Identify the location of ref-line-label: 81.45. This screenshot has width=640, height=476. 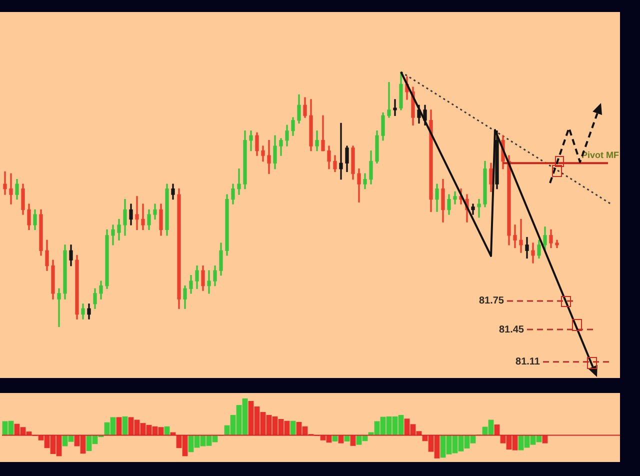
(511, 330).